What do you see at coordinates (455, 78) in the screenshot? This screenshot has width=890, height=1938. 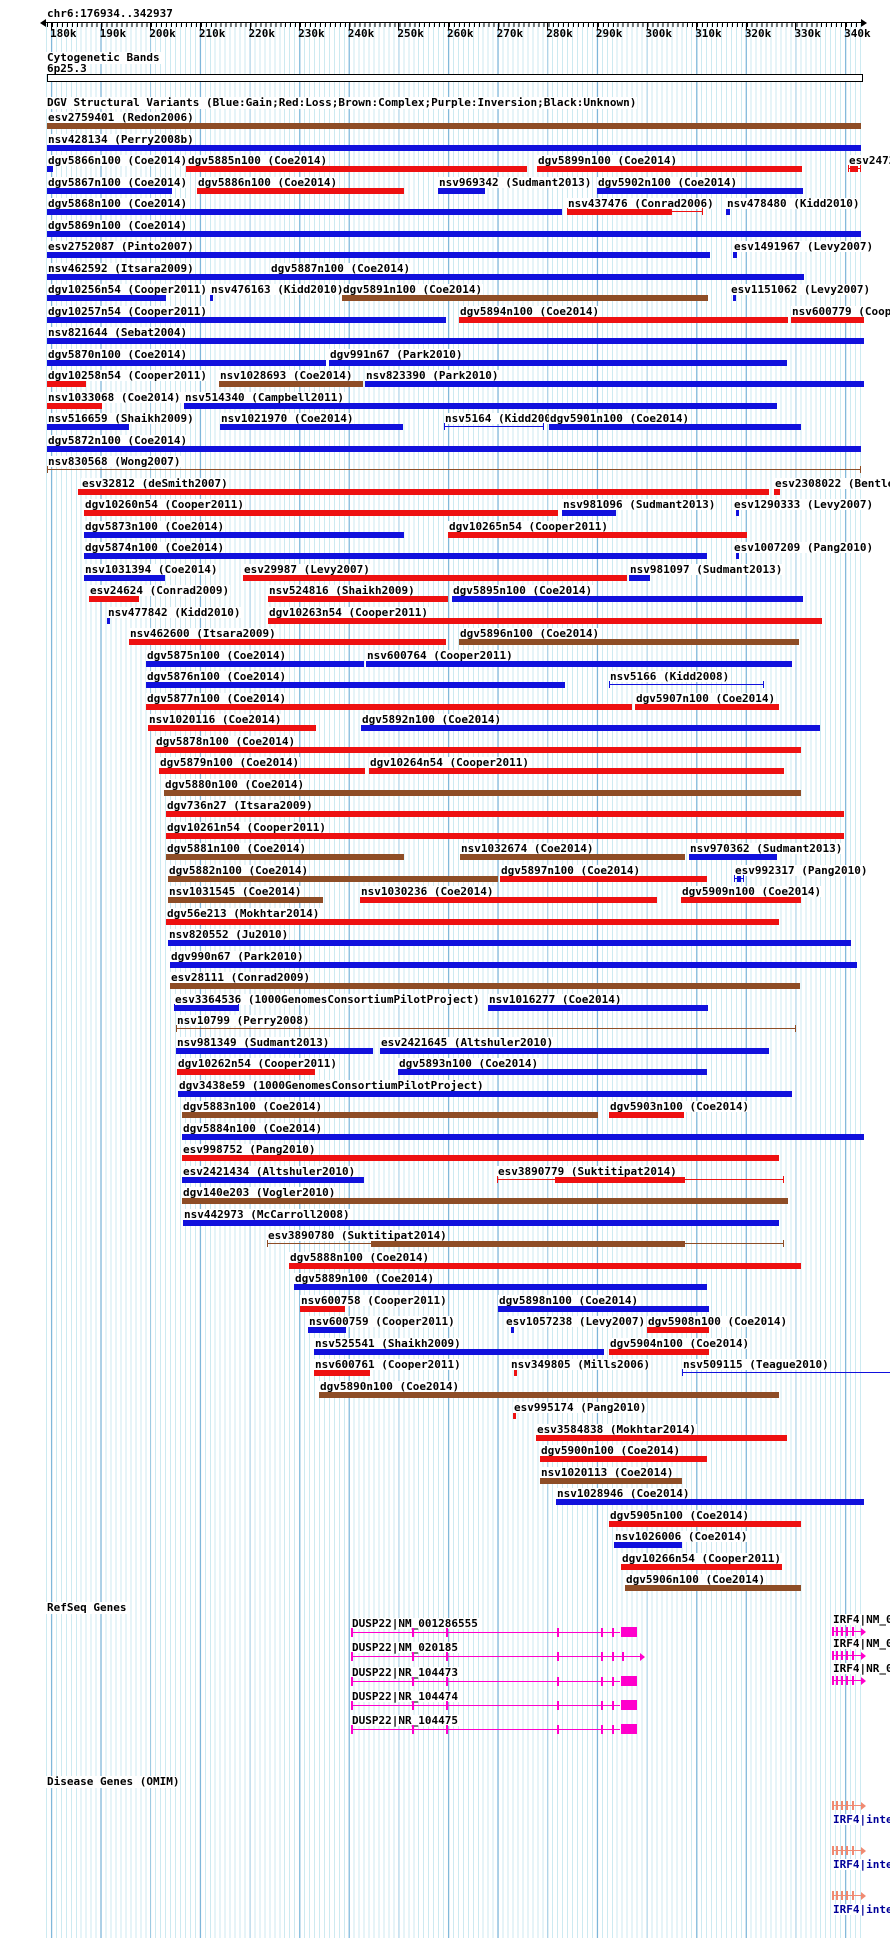 I see `cytoband-bar` at bounding box center [455, 78].